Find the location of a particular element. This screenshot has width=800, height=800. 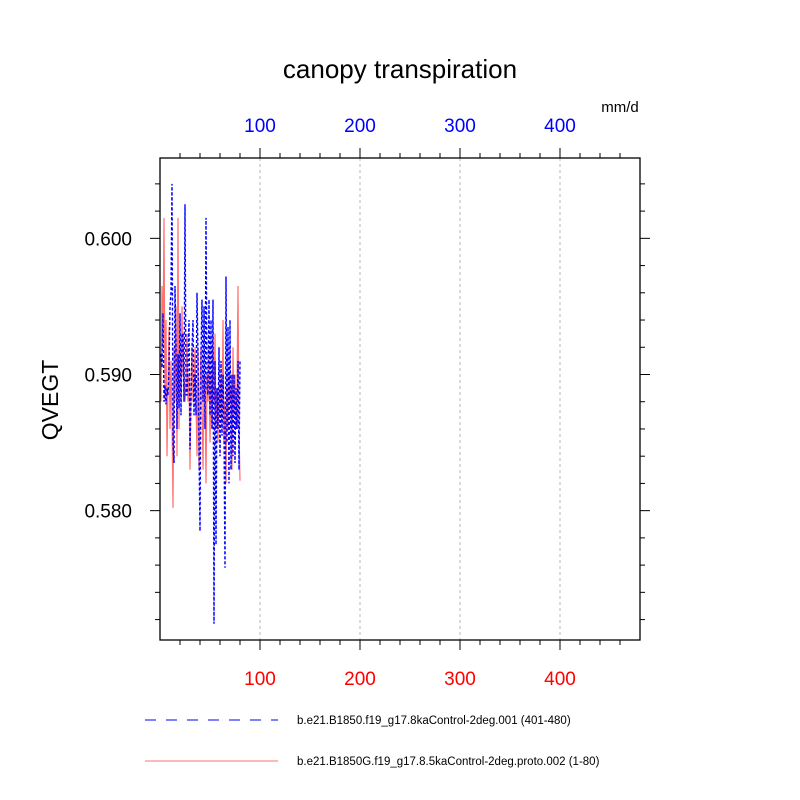

x-tick-label-bottom: 300 is located at coordinates (460, 679).